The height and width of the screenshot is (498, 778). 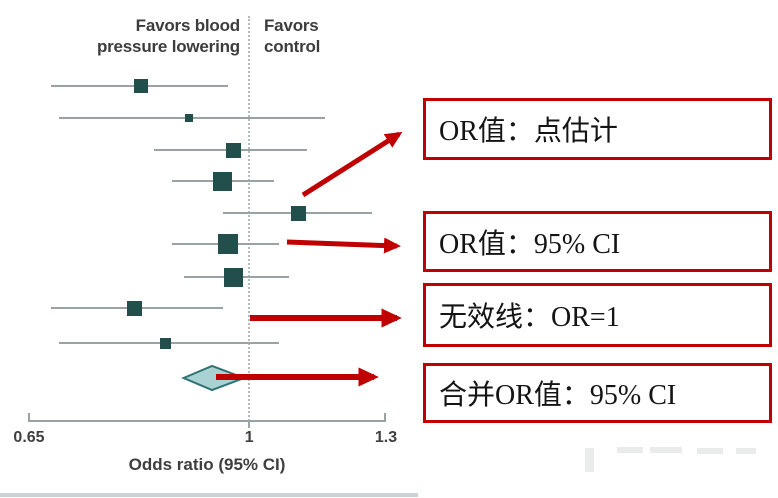 What do you see at coordinates (29, 437) in the screenshot?
I see `x-tick-label-0.65: 0.65` at bounding box center [29, 437].